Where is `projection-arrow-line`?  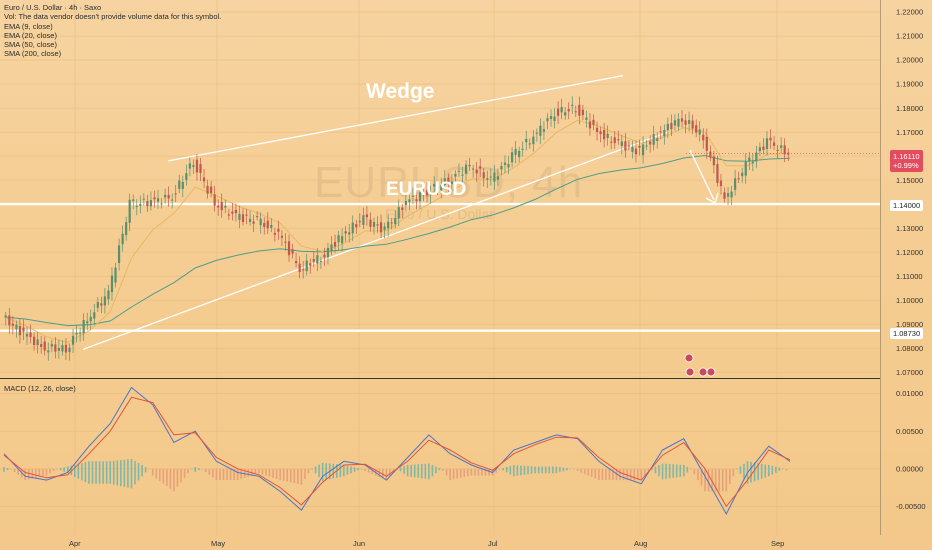
projection-arrow-line is located at coordinates (702, 175).